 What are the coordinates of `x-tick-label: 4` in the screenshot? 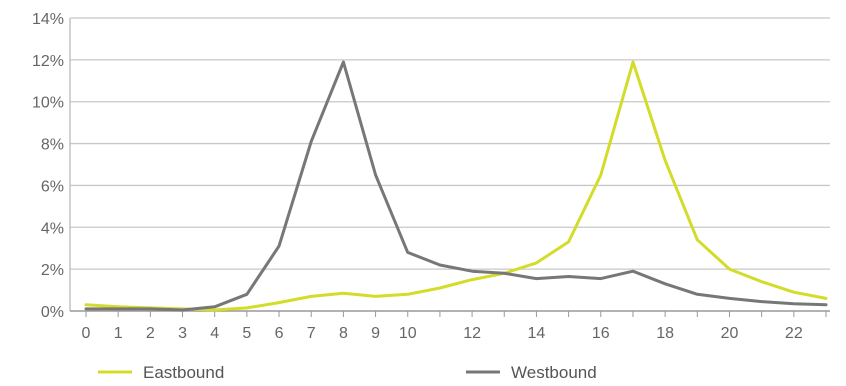 It's located at (214, 333).